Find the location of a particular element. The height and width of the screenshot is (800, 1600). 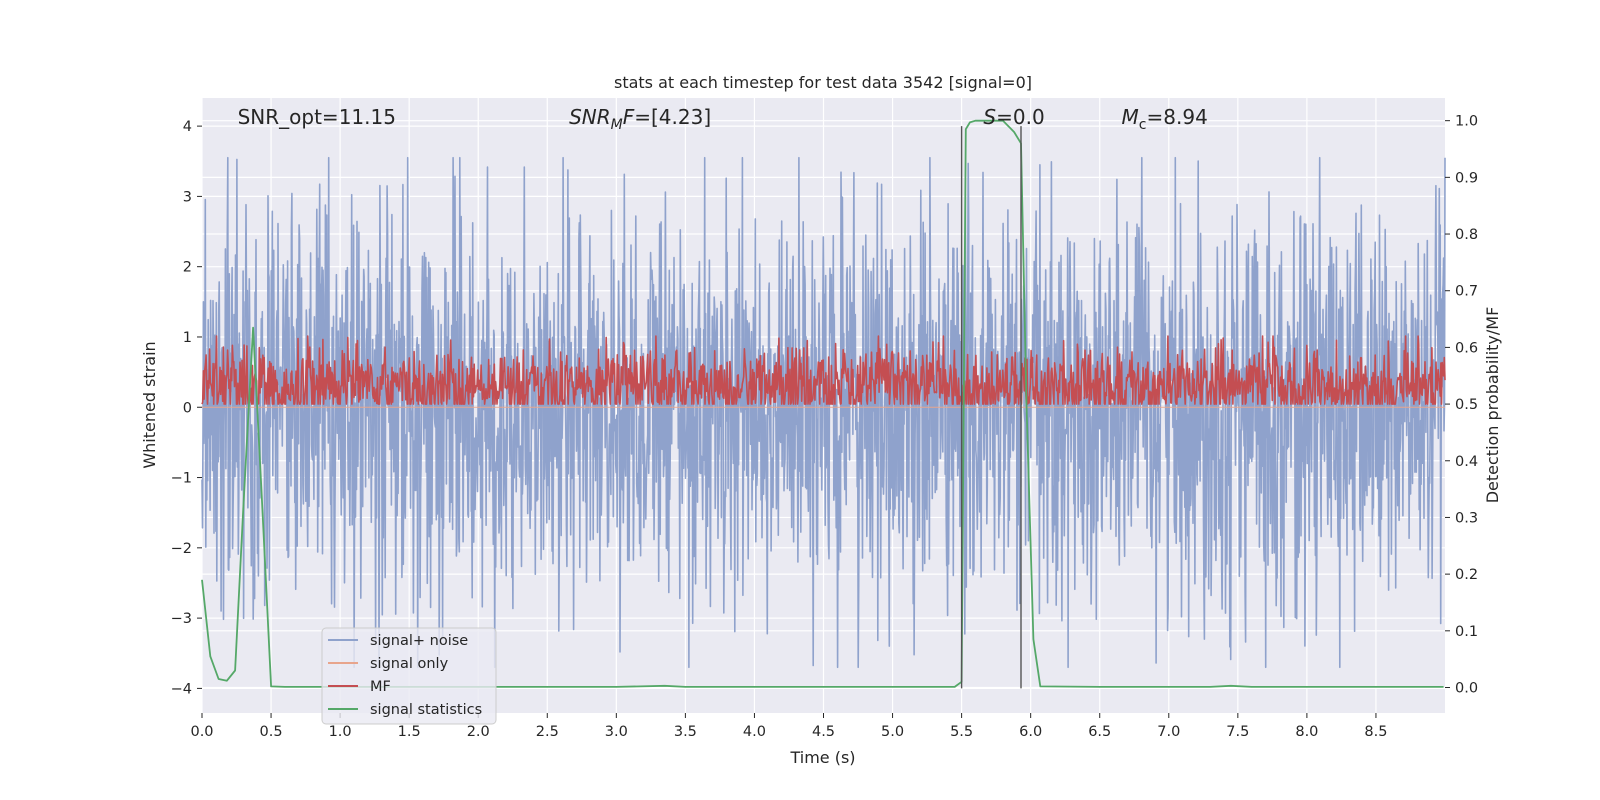

y-tick-label: −1 is located at coordinates (181, 479).